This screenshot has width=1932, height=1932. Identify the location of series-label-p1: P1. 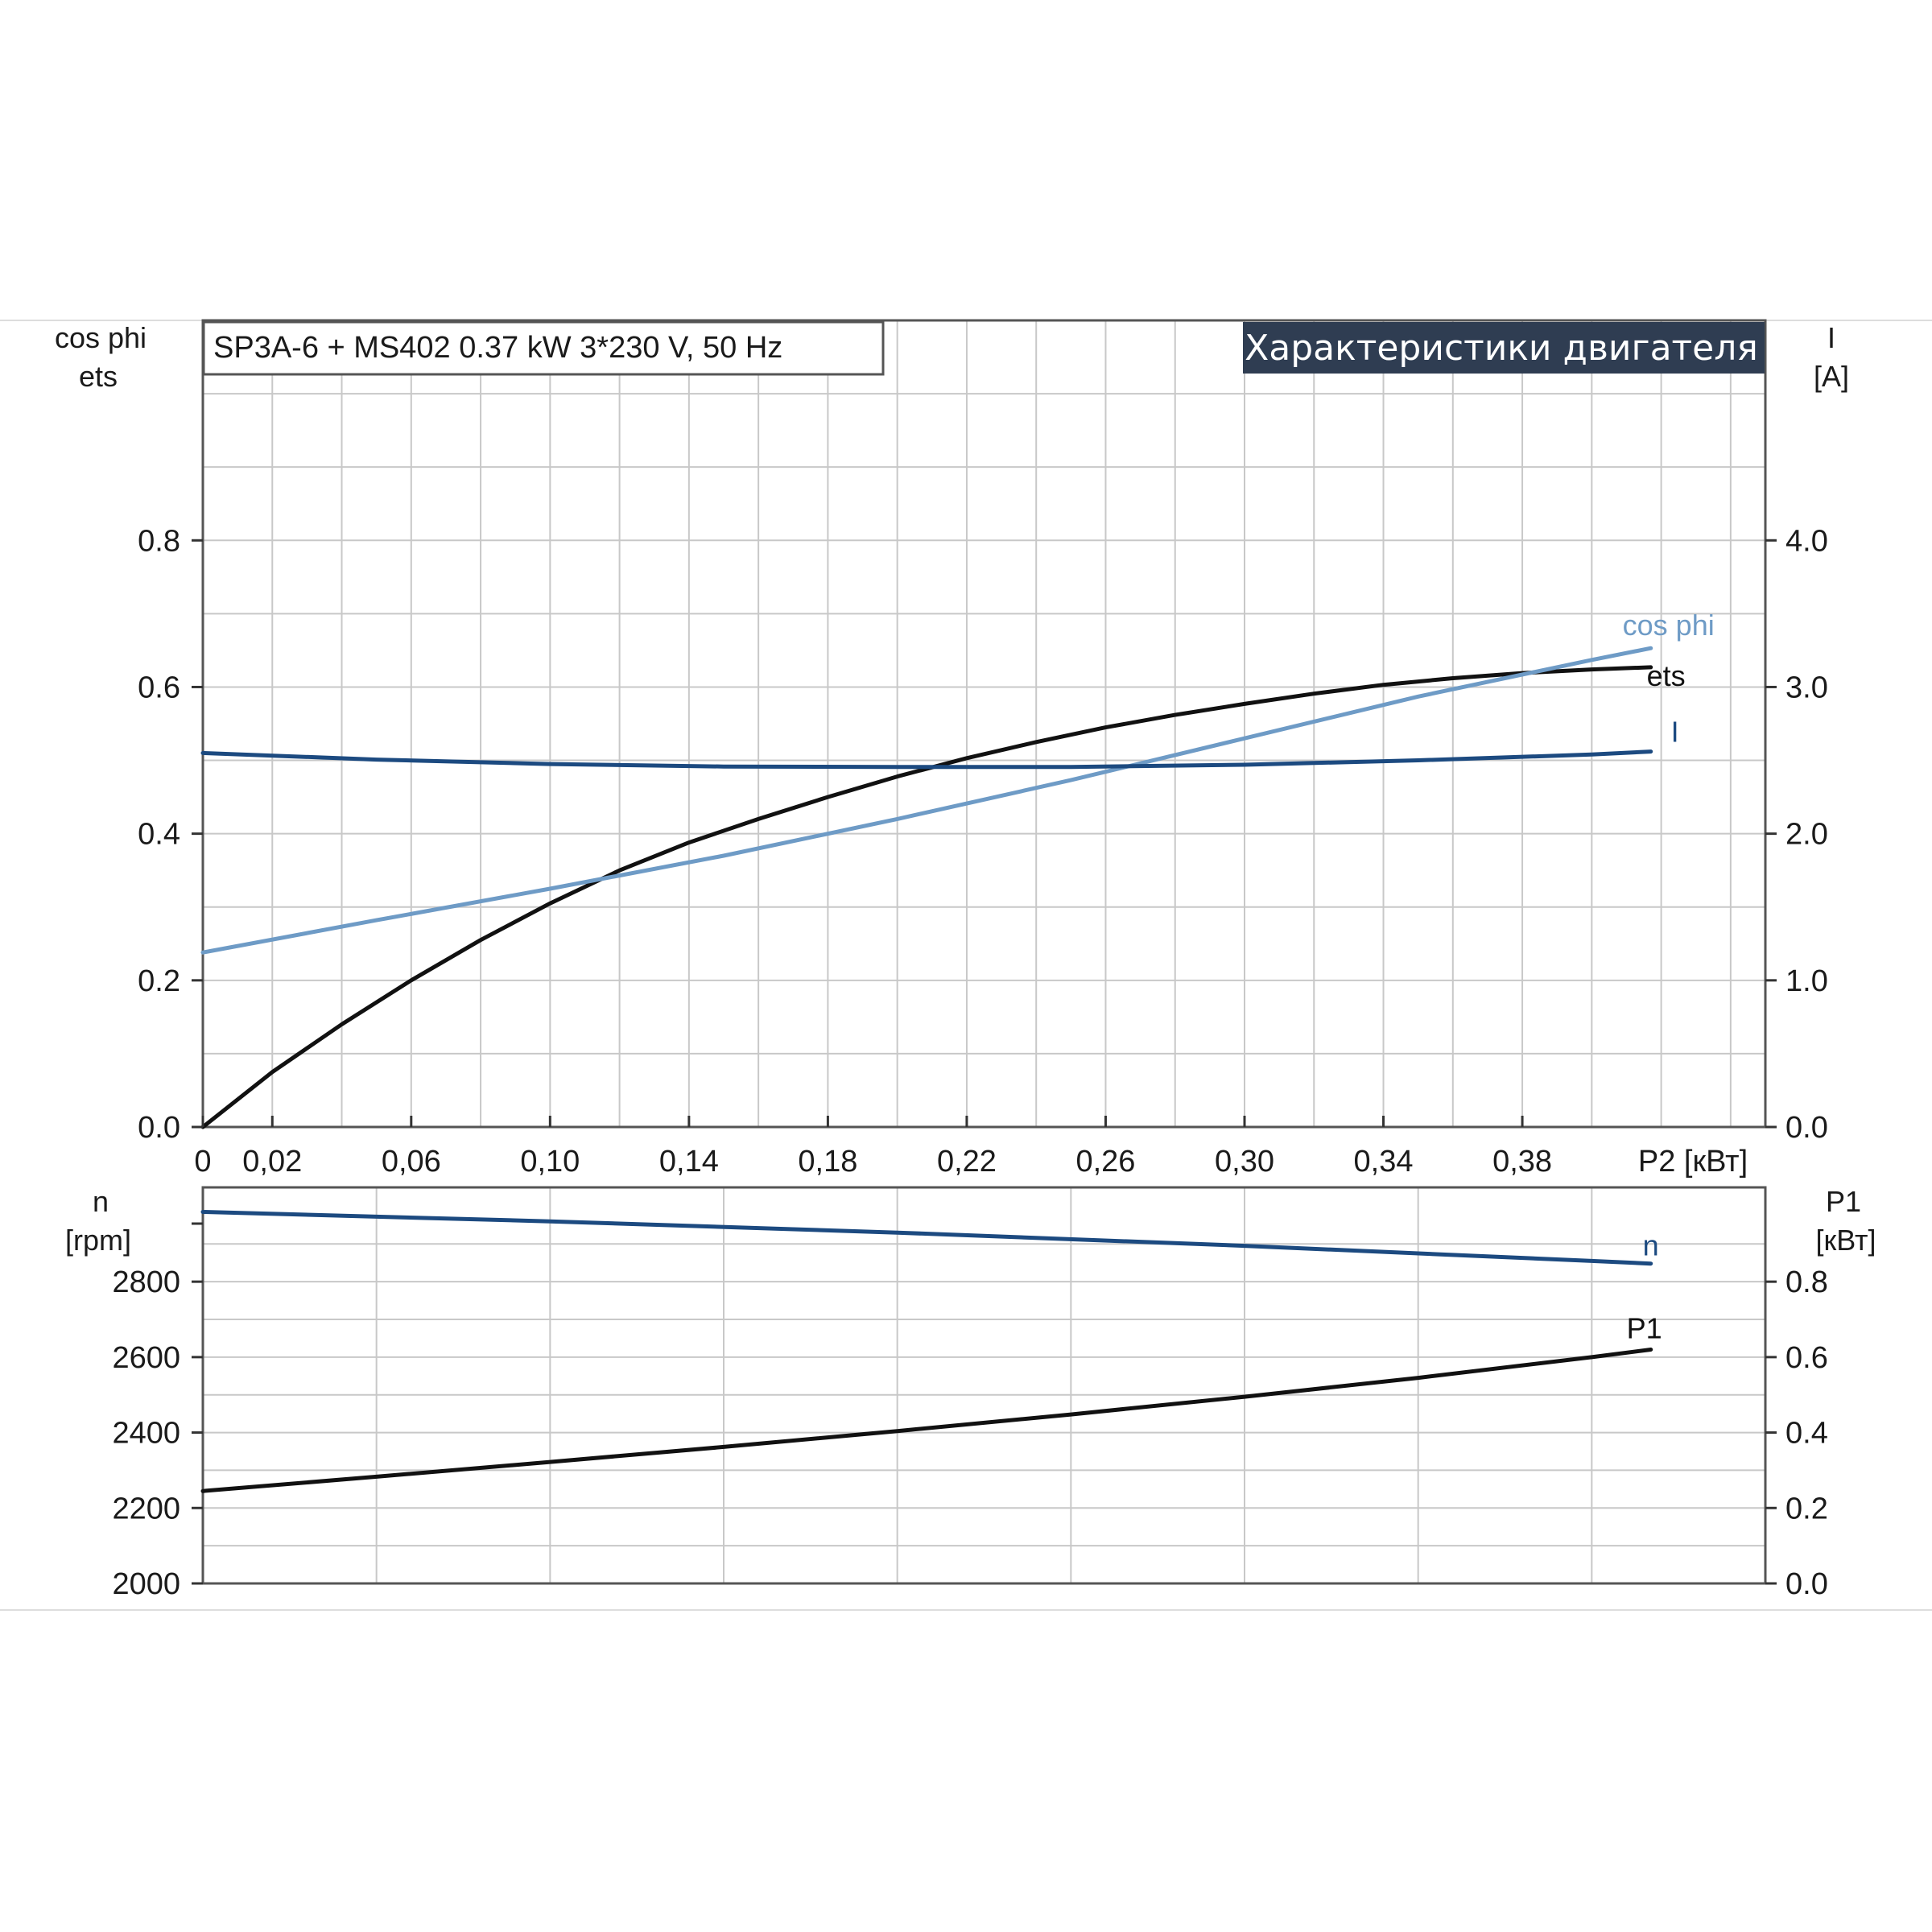
(1644, 1327).